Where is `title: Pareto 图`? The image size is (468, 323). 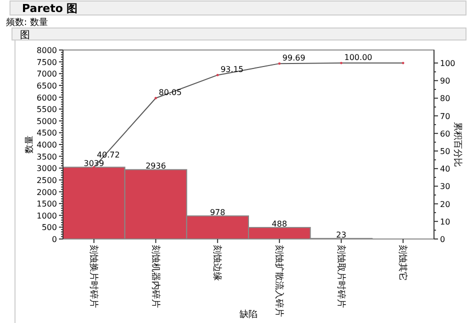
title: Pareto 图 is located at coordinates (50, 8).